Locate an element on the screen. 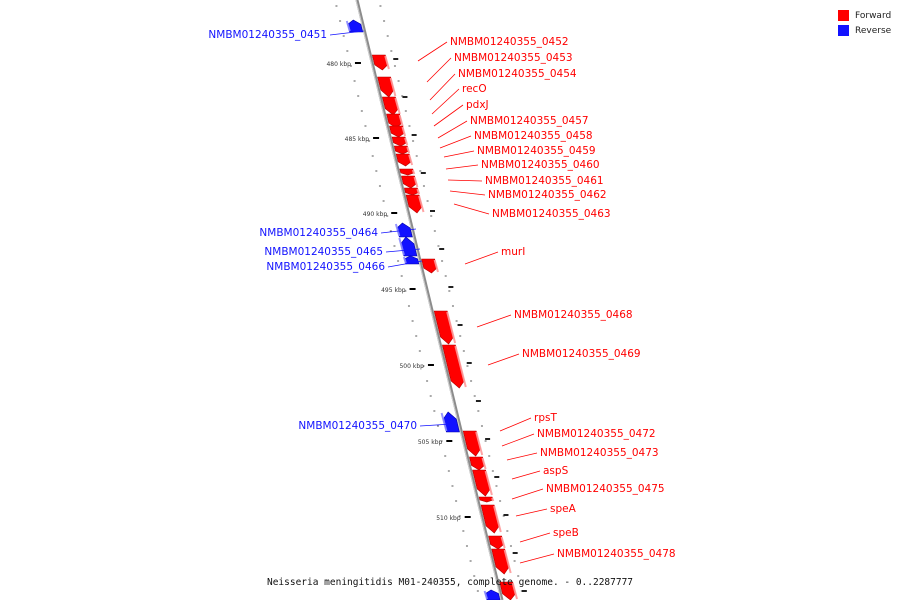 The width and height of the screenshot is (900, 600). gene-nmbm01240355_0452: NMBM01240355_0452 is located at coordinates (470, 53).